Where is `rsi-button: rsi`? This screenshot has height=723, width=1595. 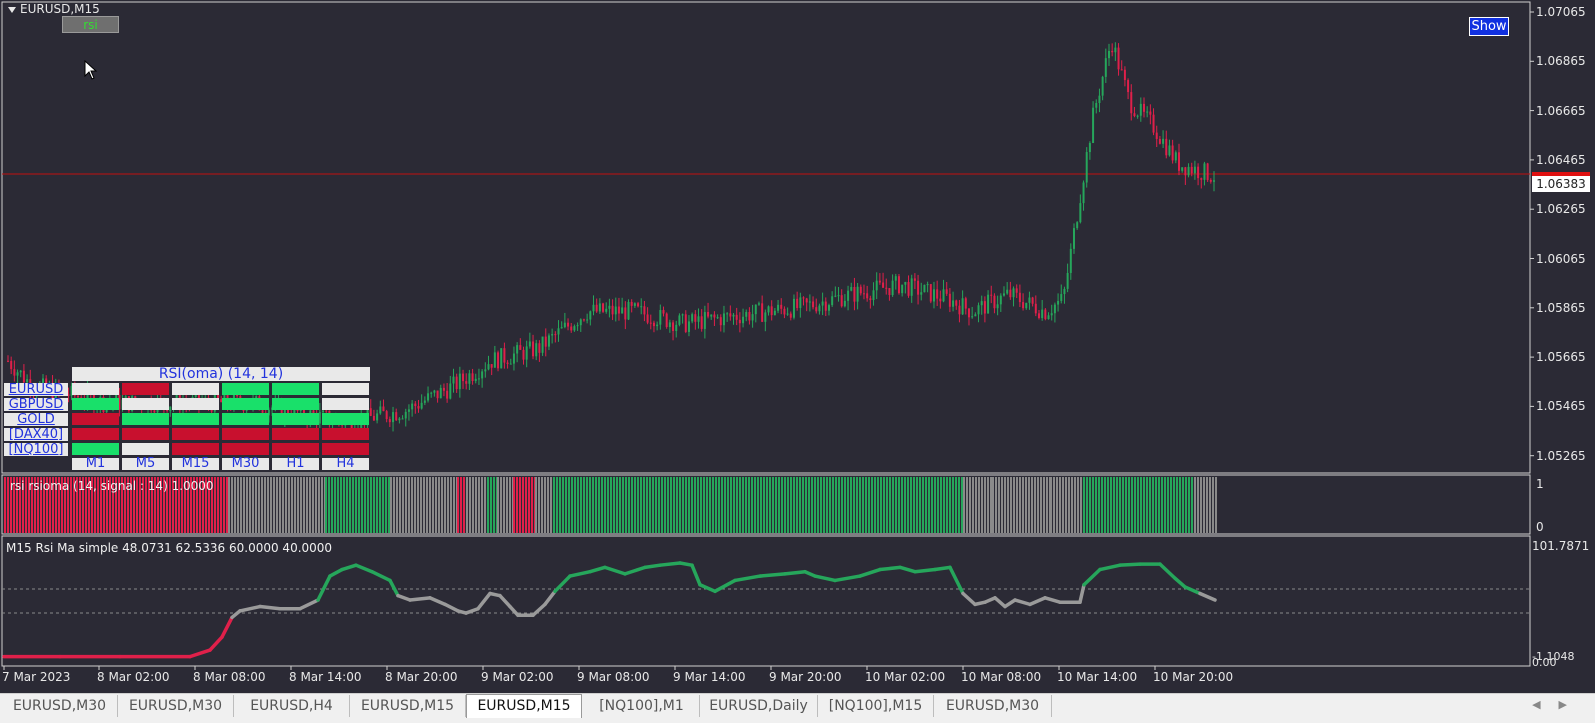 rsi-button: rsi is located at coordinates (90, 24).